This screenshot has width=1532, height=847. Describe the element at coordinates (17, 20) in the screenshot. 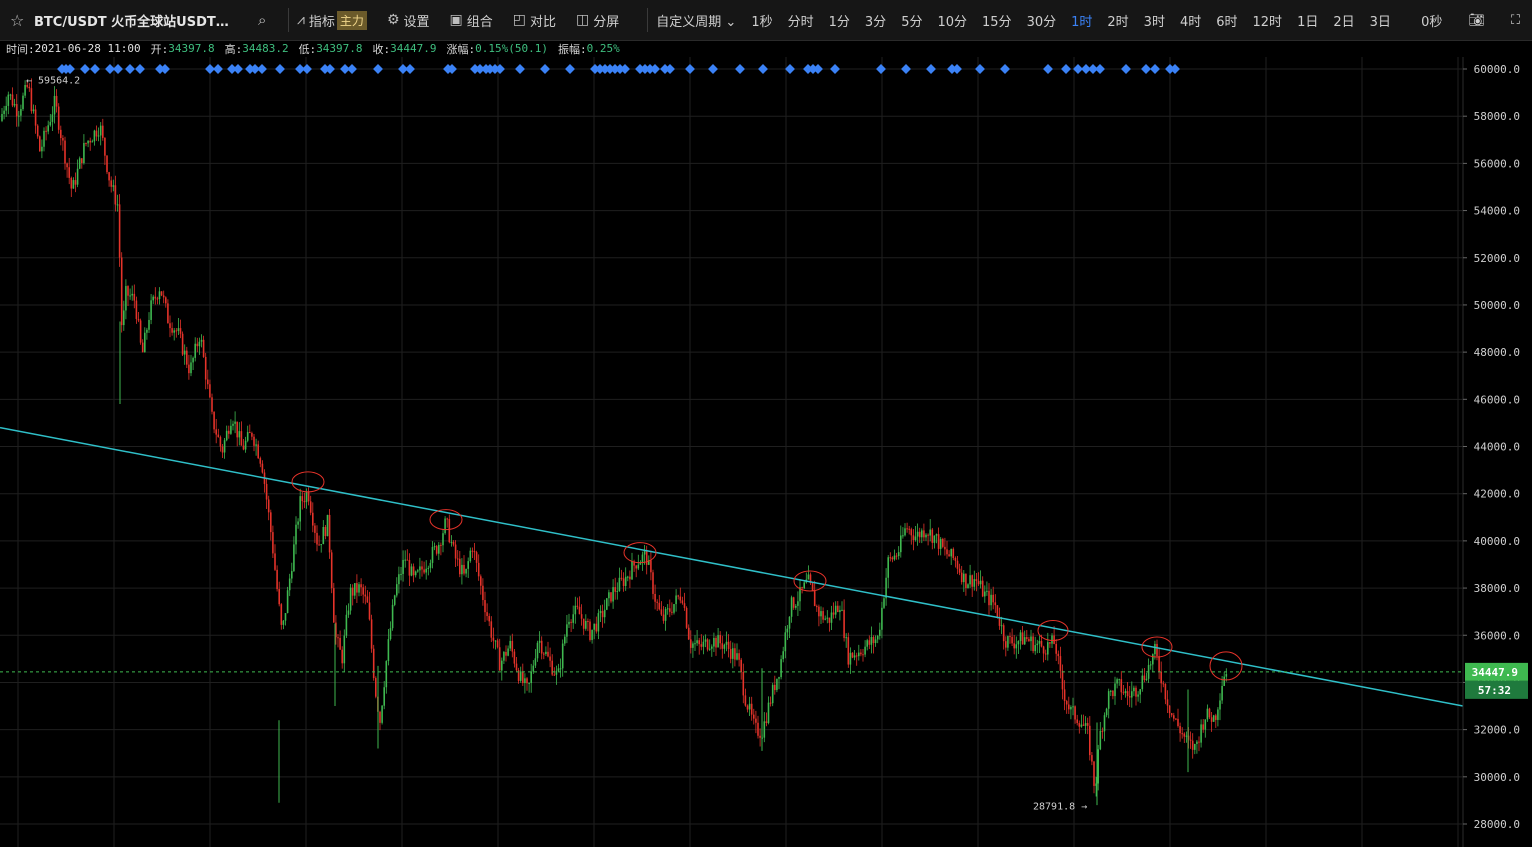

I see `star-favorite-icon: ☆` at that location.